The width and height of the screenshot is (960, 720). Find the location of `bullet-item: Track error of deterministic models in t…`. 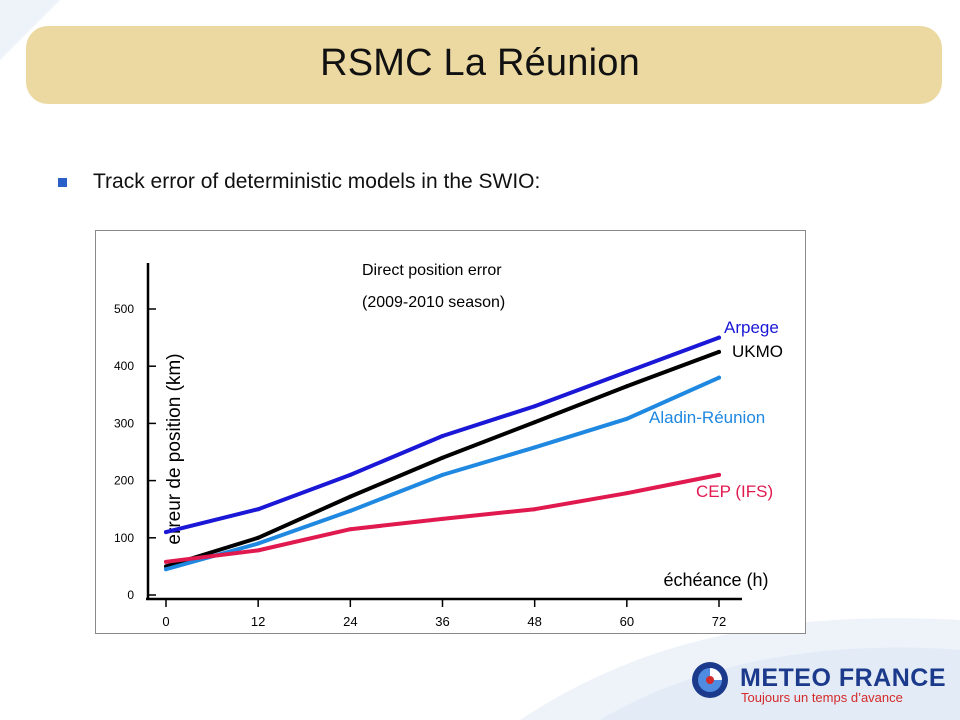

bullet-item: Track error of deterministic models in t… is located at coordinates (299, 182).